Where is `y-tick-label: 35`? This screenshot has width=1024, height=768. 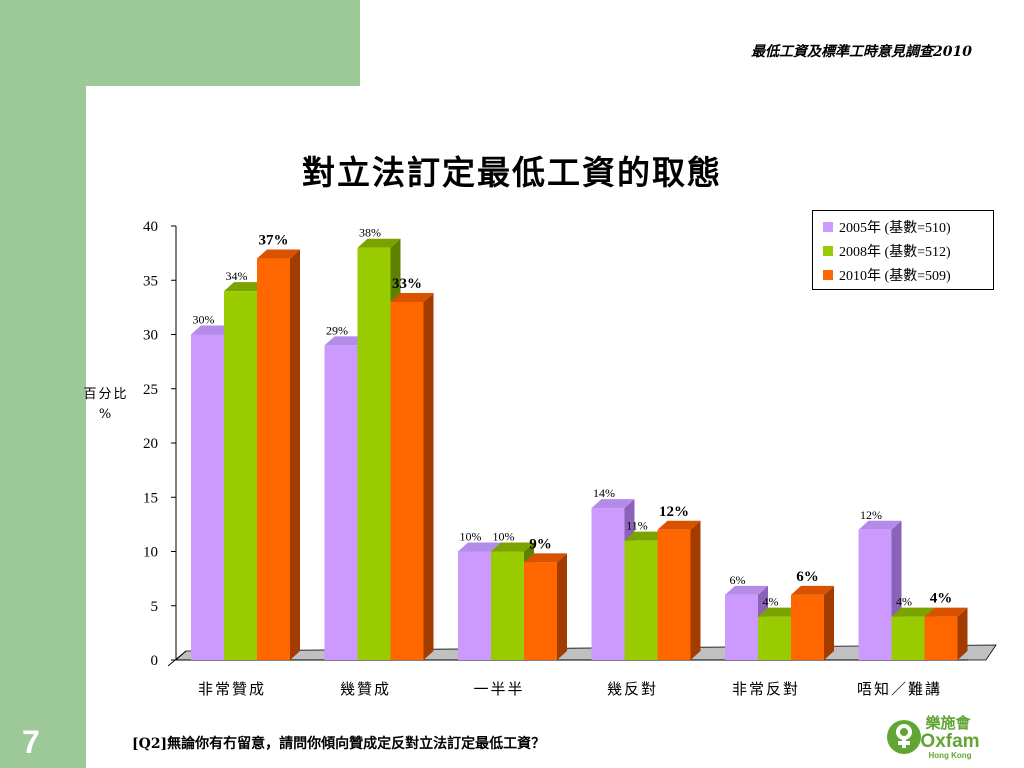
y-tick-label: 35 is located at coordinates (150, 281).